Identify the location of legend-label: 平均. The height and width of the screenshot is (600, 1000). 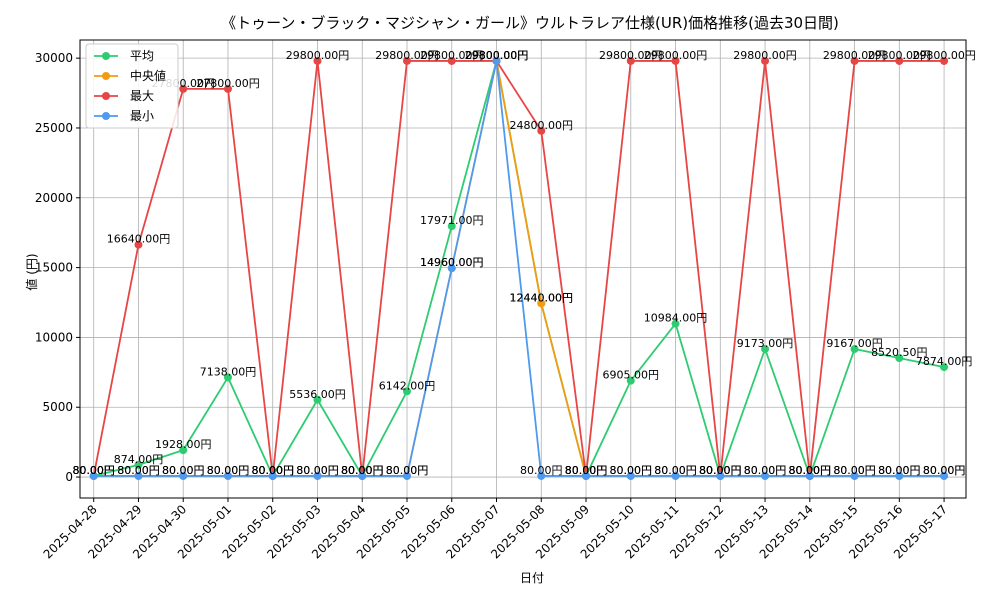
(142, 56).